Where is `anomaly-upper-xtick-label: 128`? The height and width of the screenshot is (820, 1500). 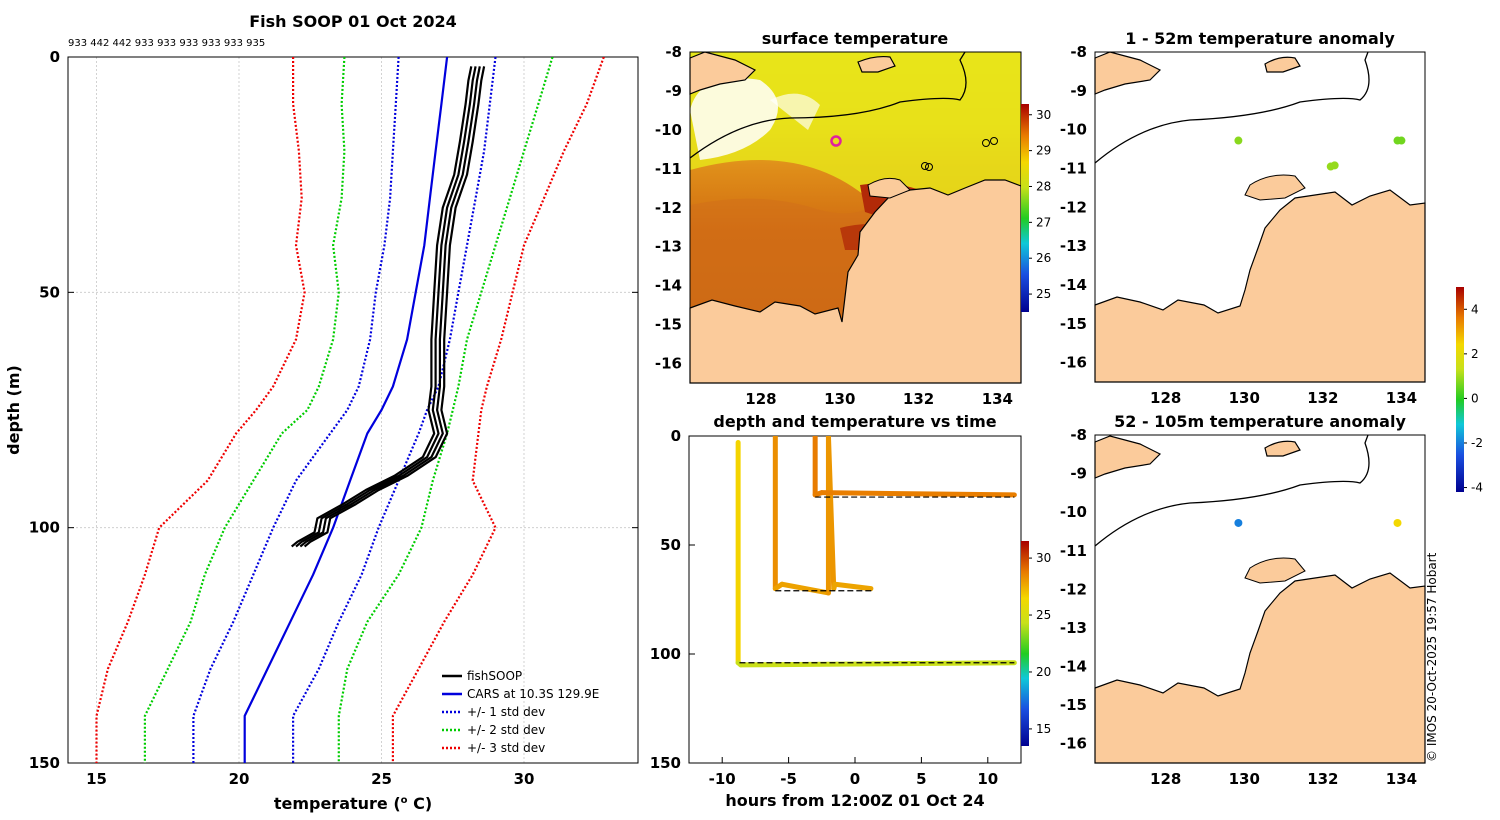
anomaly-upper-xtick-label: 128 is located at coordinates (1165, 398).